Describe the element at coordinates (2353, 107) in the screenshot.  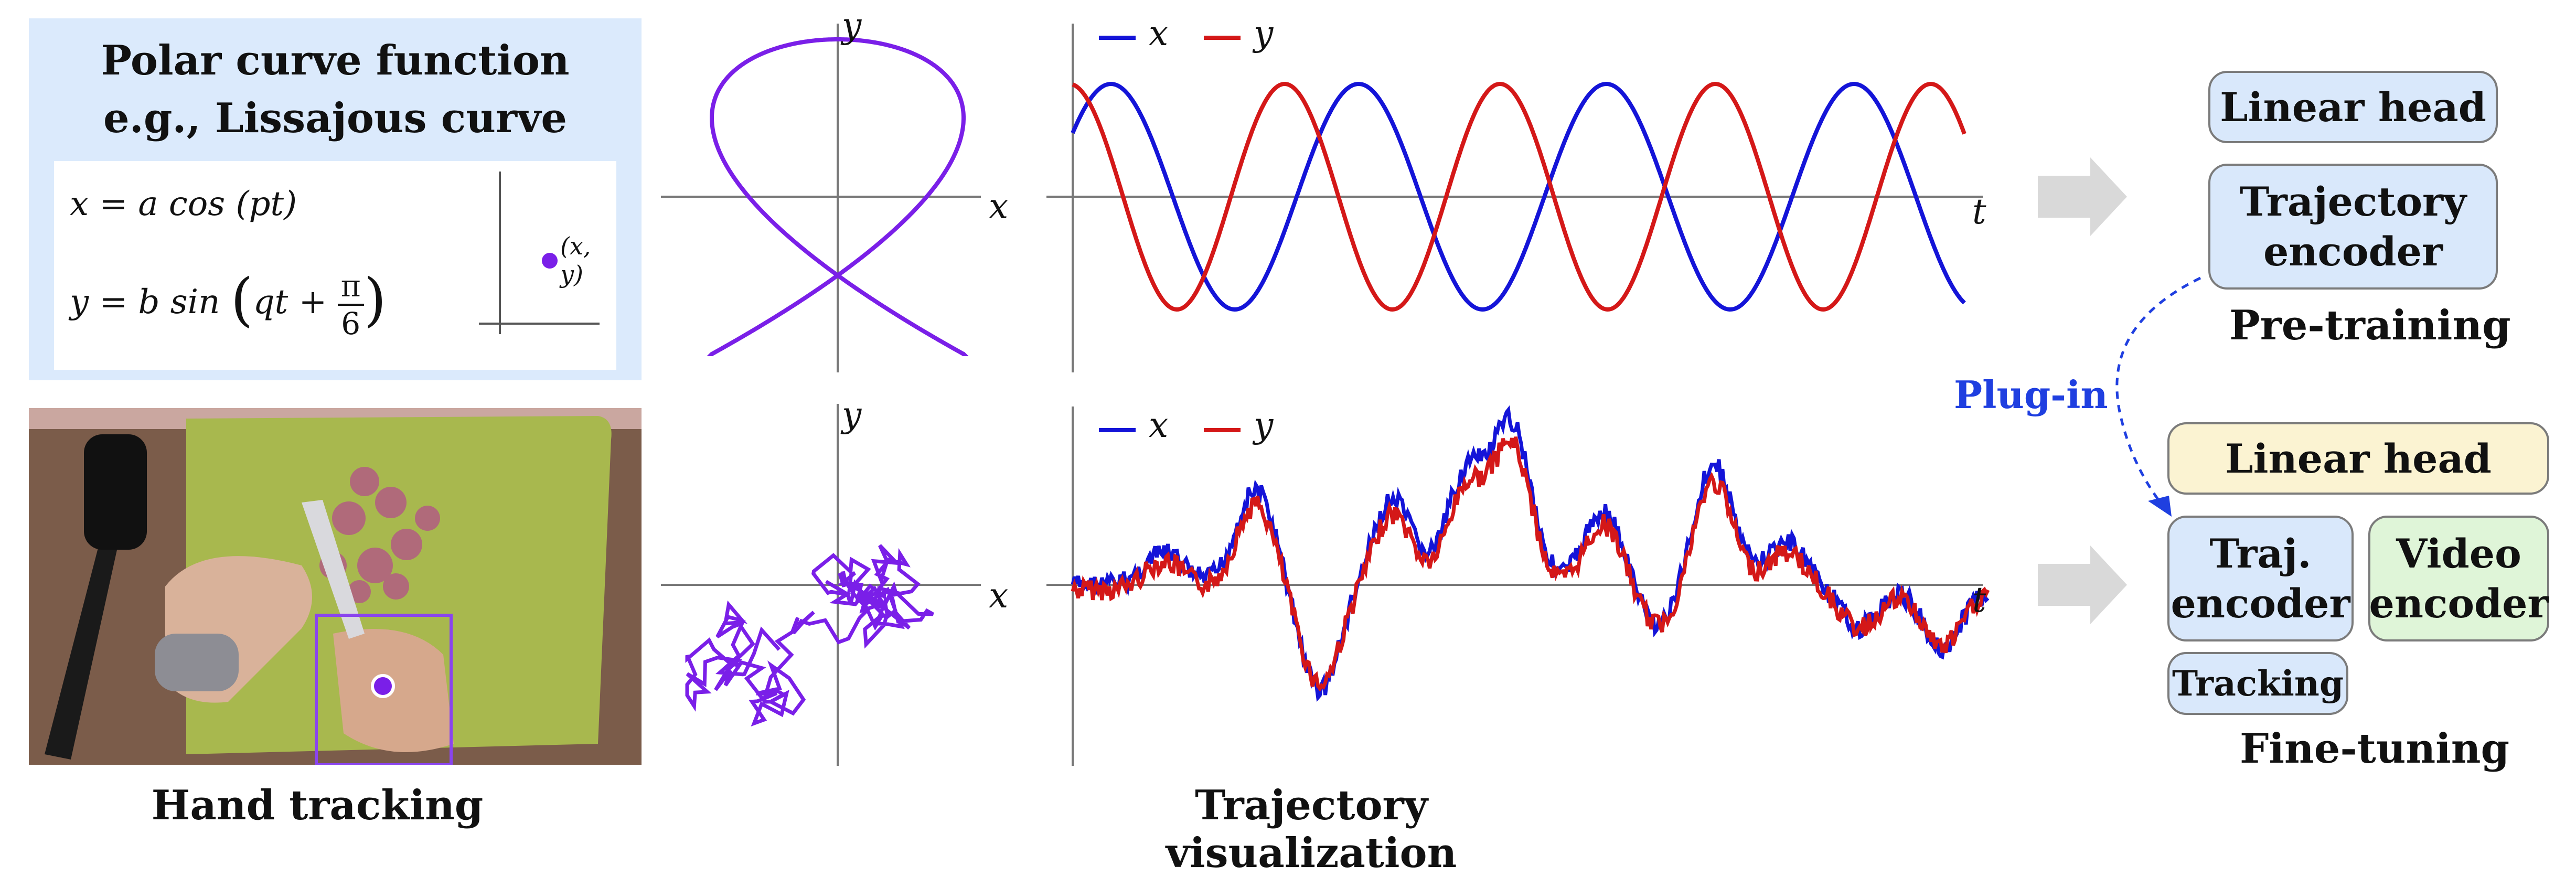
I see `pretraining-linear-head: Linear head` at that location.